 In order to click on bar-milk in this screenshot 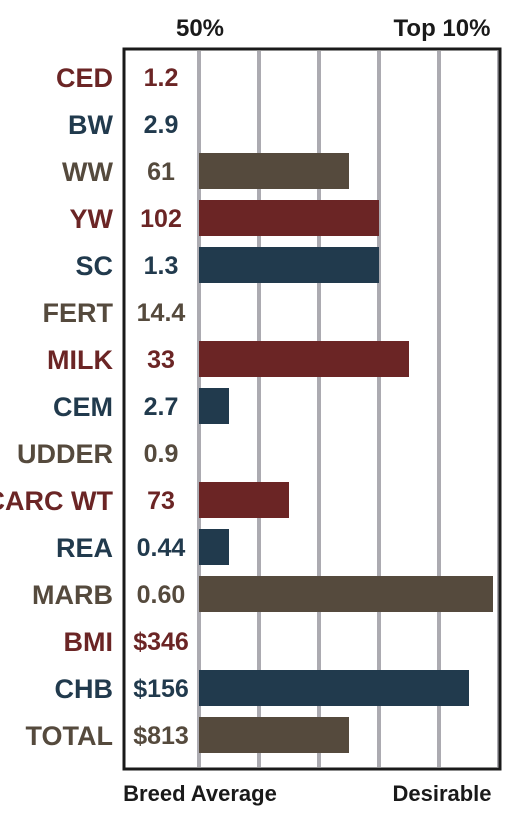, I will do `click(304, 359)`.